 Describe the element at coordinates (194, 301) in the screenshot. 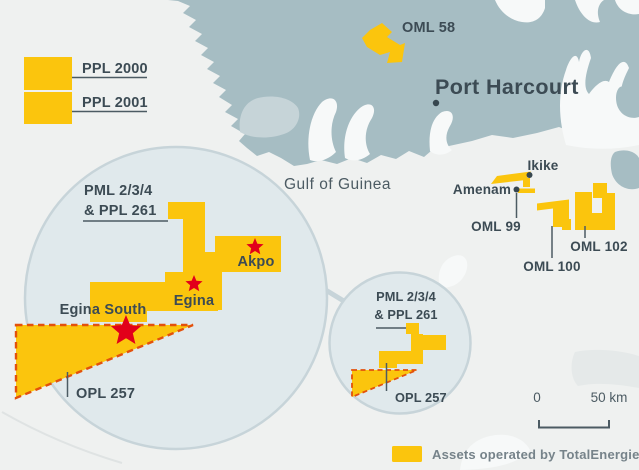

I see `egina-label: Egina` at that location.